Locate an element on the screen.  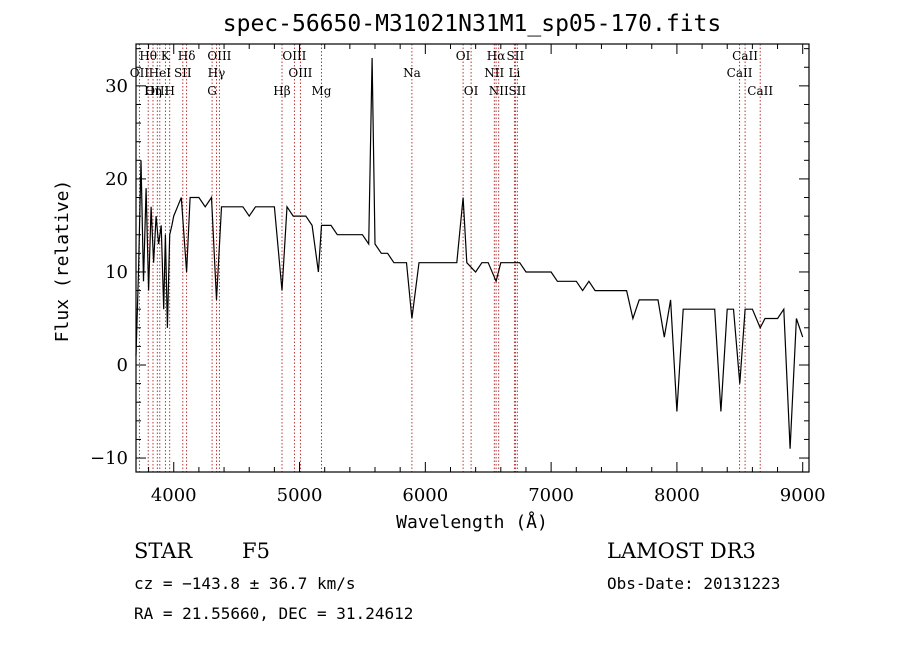
x-axis-label: Wavelength (Å) is located at coordinates (472, 522).